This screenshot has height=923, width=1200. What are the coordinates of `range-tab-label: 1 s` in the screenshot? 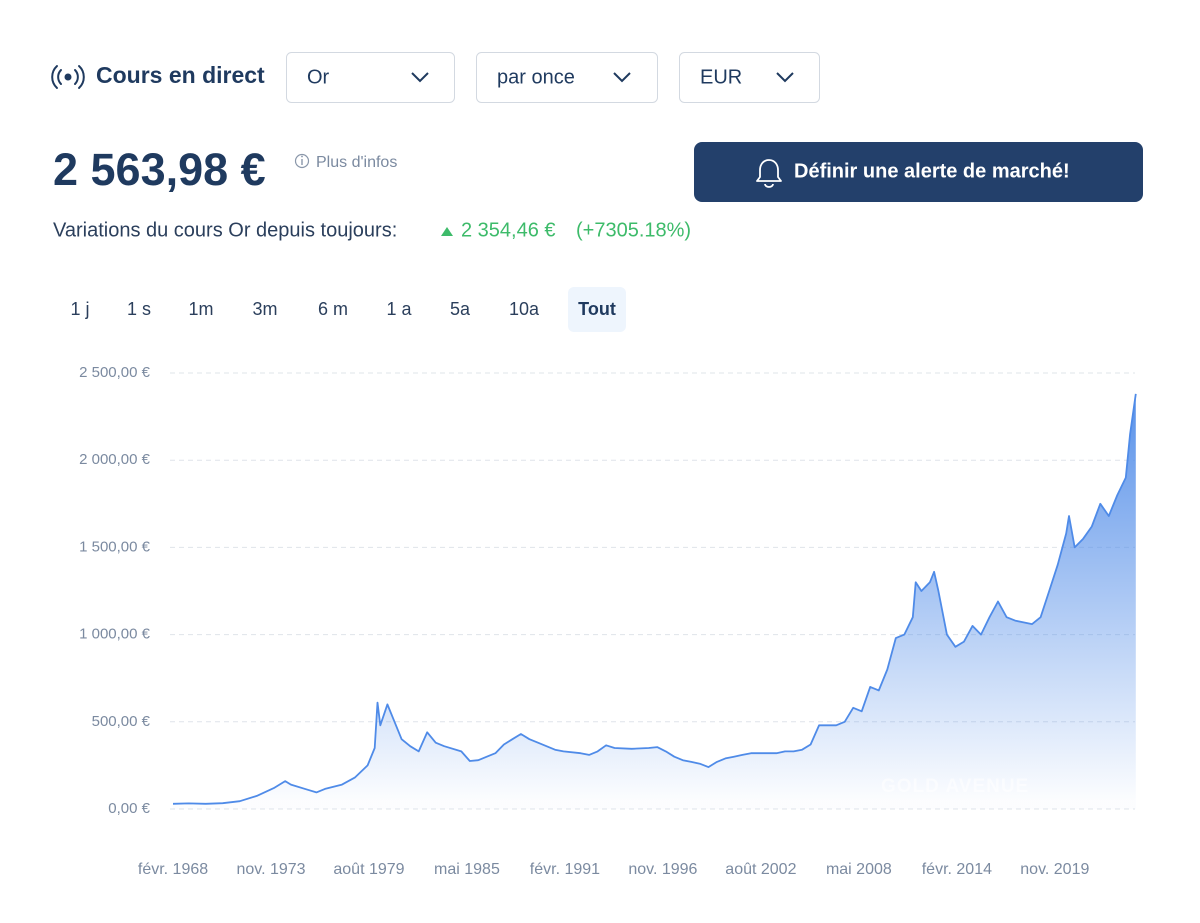 It's located at (139, 309).